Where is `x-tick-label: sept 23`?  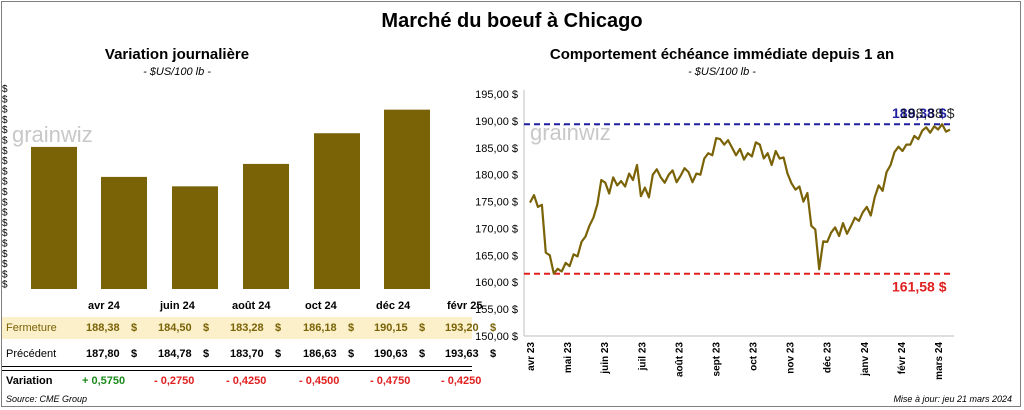 x-tick-label: sept 23 is located at coordinates (716, 359).